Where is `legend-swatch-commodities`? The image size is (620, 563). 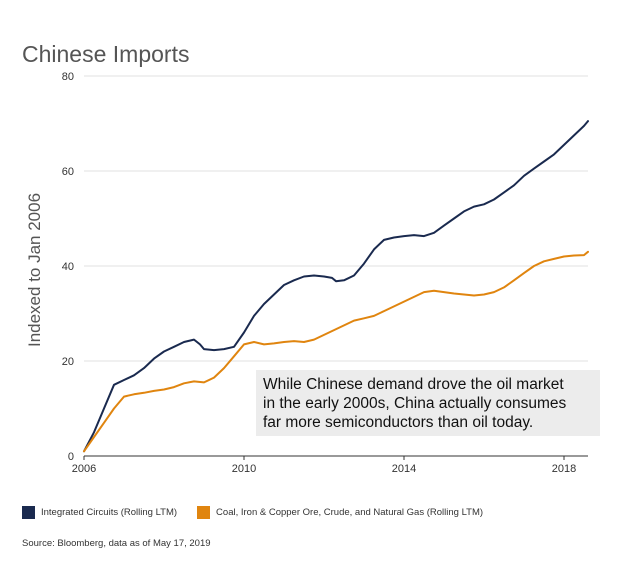 legend-swatch-commodities is located at coordinates (204, 512).